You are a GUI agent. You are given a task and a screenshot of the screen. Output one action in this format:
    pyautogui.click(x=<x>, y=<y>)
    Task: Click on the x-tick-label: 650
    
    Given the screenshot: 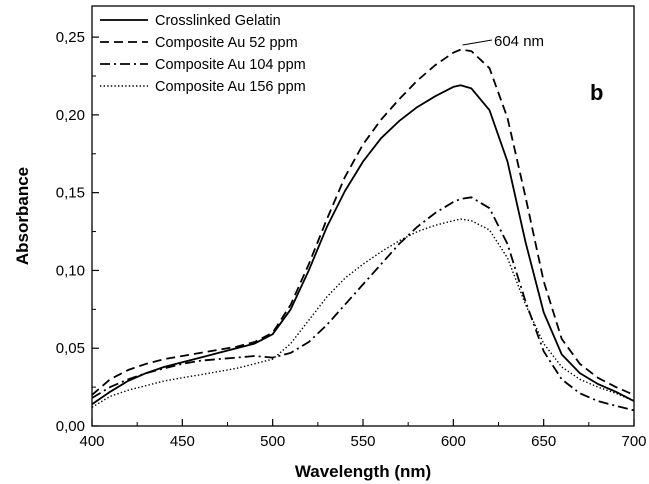 What is the action you would take?
    pyautogui.click(x=543, y=441)
    